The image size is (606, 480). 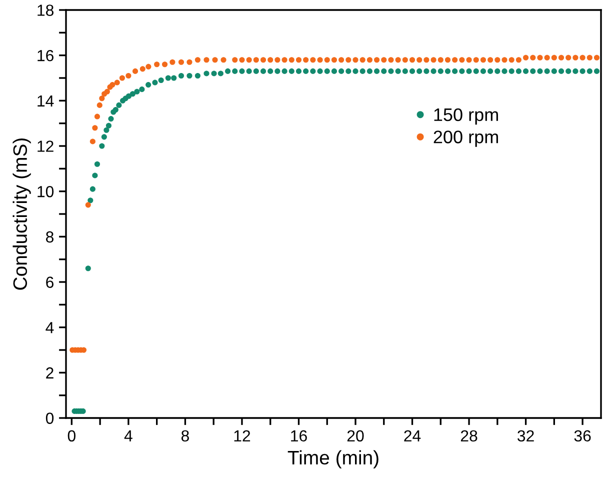 I want to click on y-tick-label: 6, so click(x=50, y=282).